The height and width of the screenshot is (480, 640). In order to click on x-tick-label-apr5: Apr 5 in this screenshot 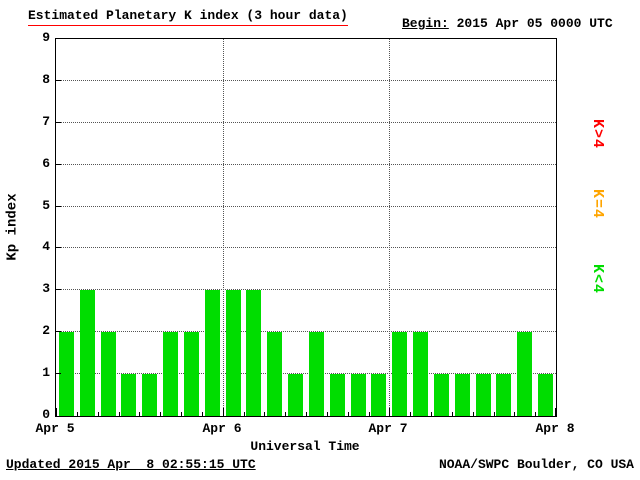, I will do `click(55, 428)`.